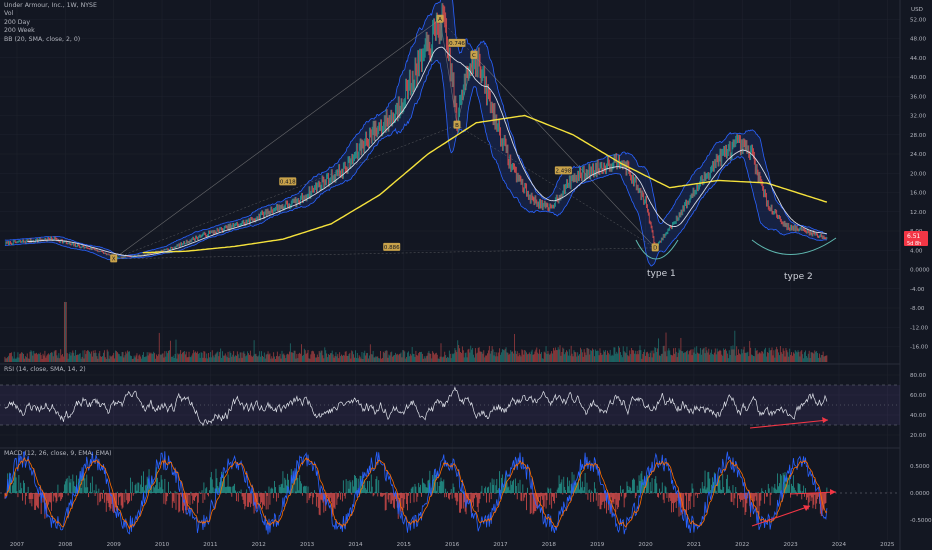  I want to click on pattern-label: 0.746, so click(457, 42).